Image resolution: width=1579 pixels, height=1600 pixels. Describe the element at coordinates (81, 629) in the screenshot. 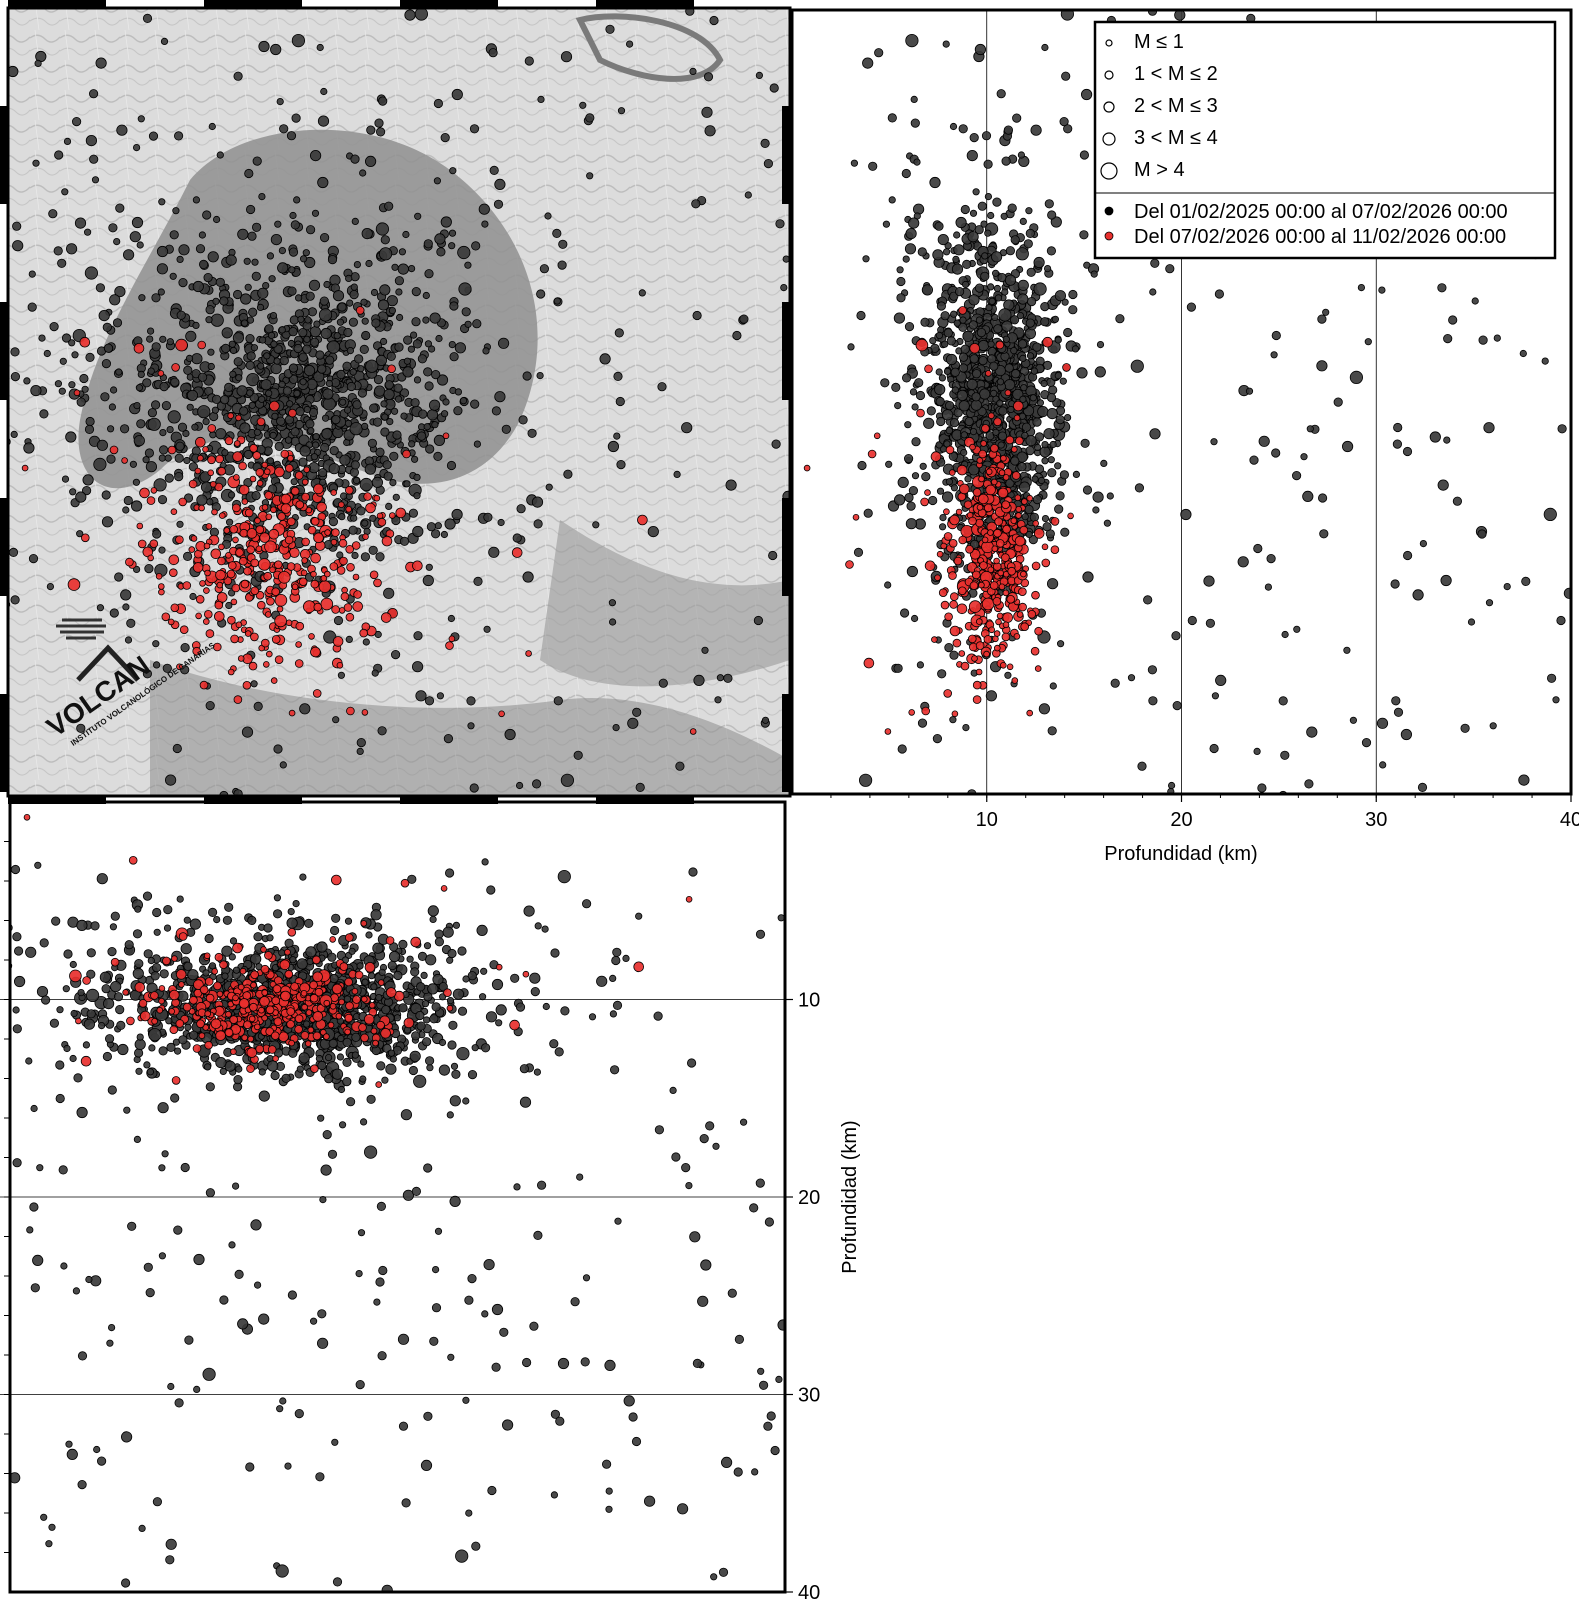

I see `logo-wave-icon` at that location.